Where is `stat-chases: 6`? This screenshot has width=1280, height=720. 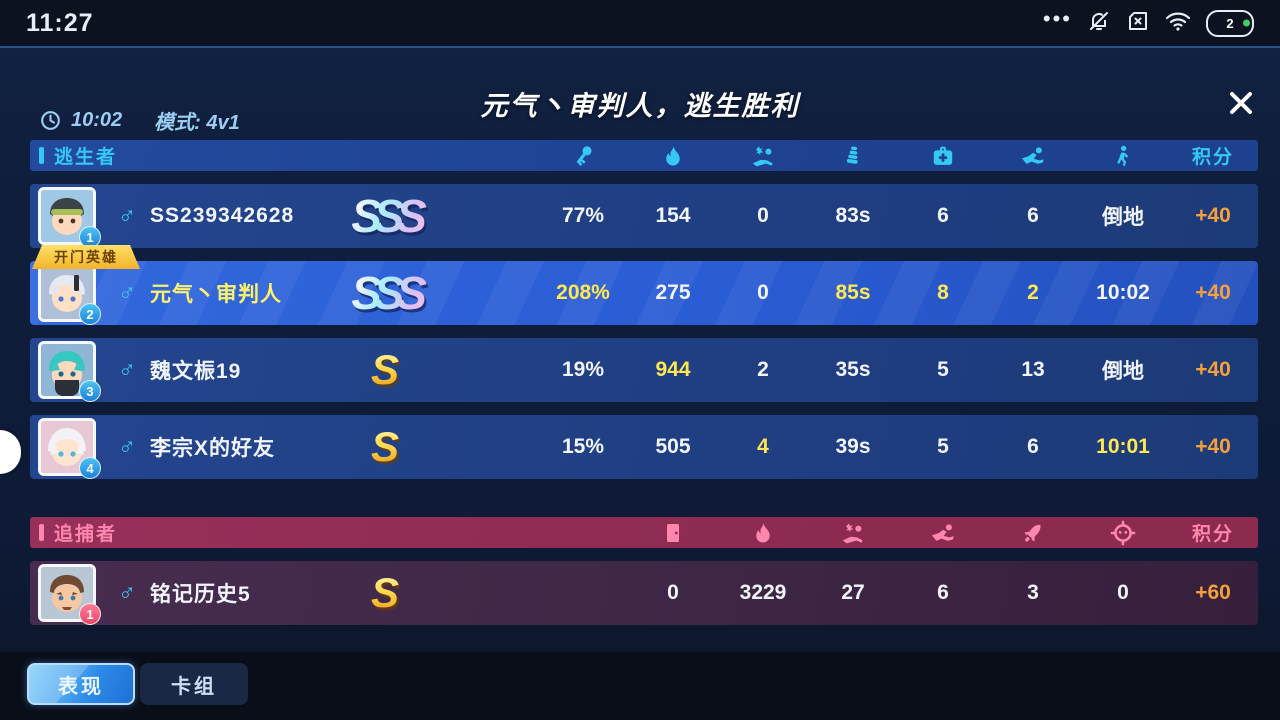 stat-chases: 6 is located at coordinates (943, 592).